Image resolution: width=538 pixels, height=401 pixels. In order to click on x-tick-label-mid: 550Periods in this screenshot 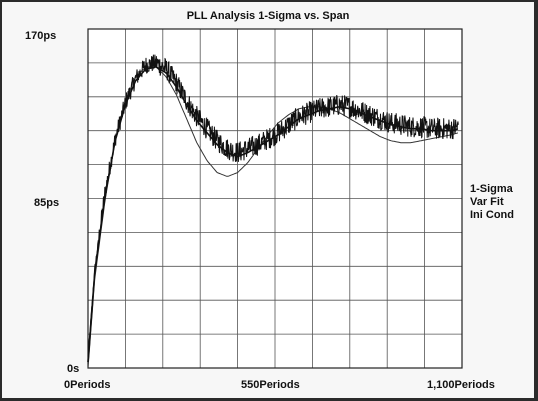, I will do `click(270, 385)`.